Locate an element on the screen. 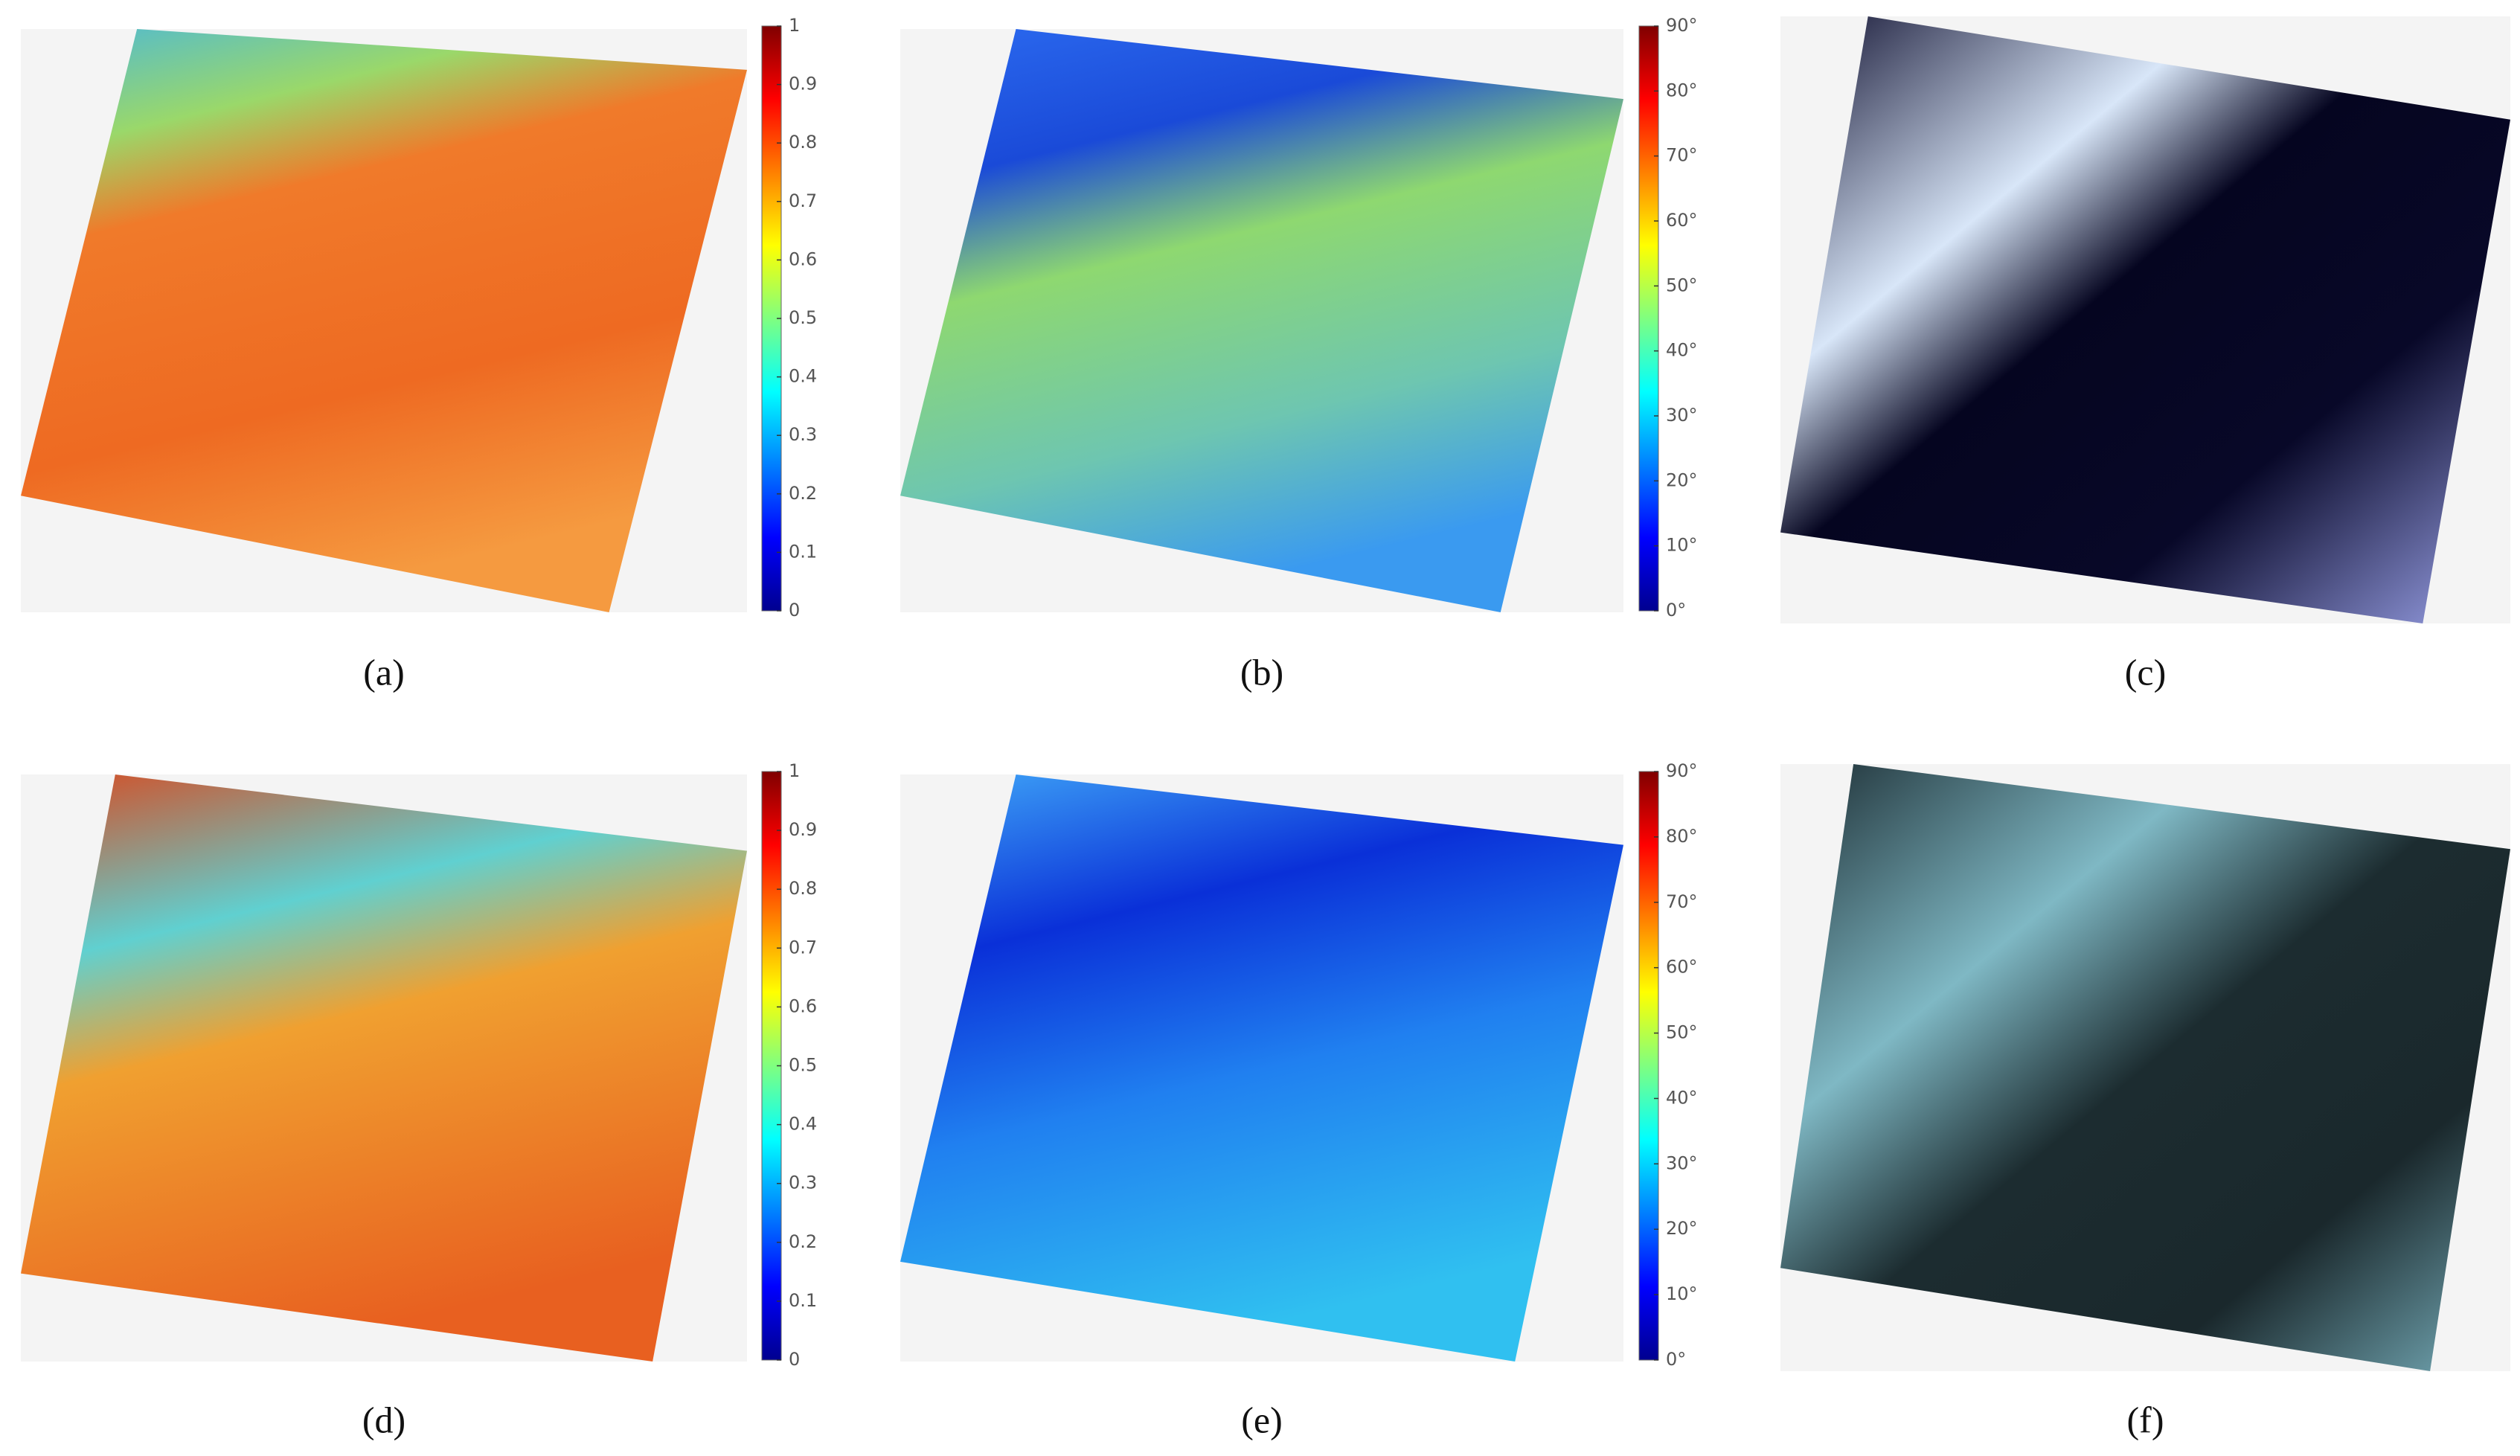 Image resolution: width=2520 pixels, height=1456 pixels. panel-label: (f) is located at coordinates (2145, 1419).